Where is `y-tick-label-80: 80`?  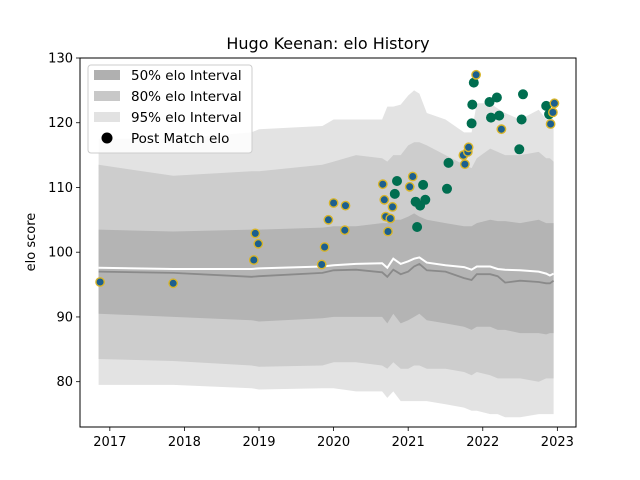
y-tick-label-80: 80 is located at coordinates (64, 382).